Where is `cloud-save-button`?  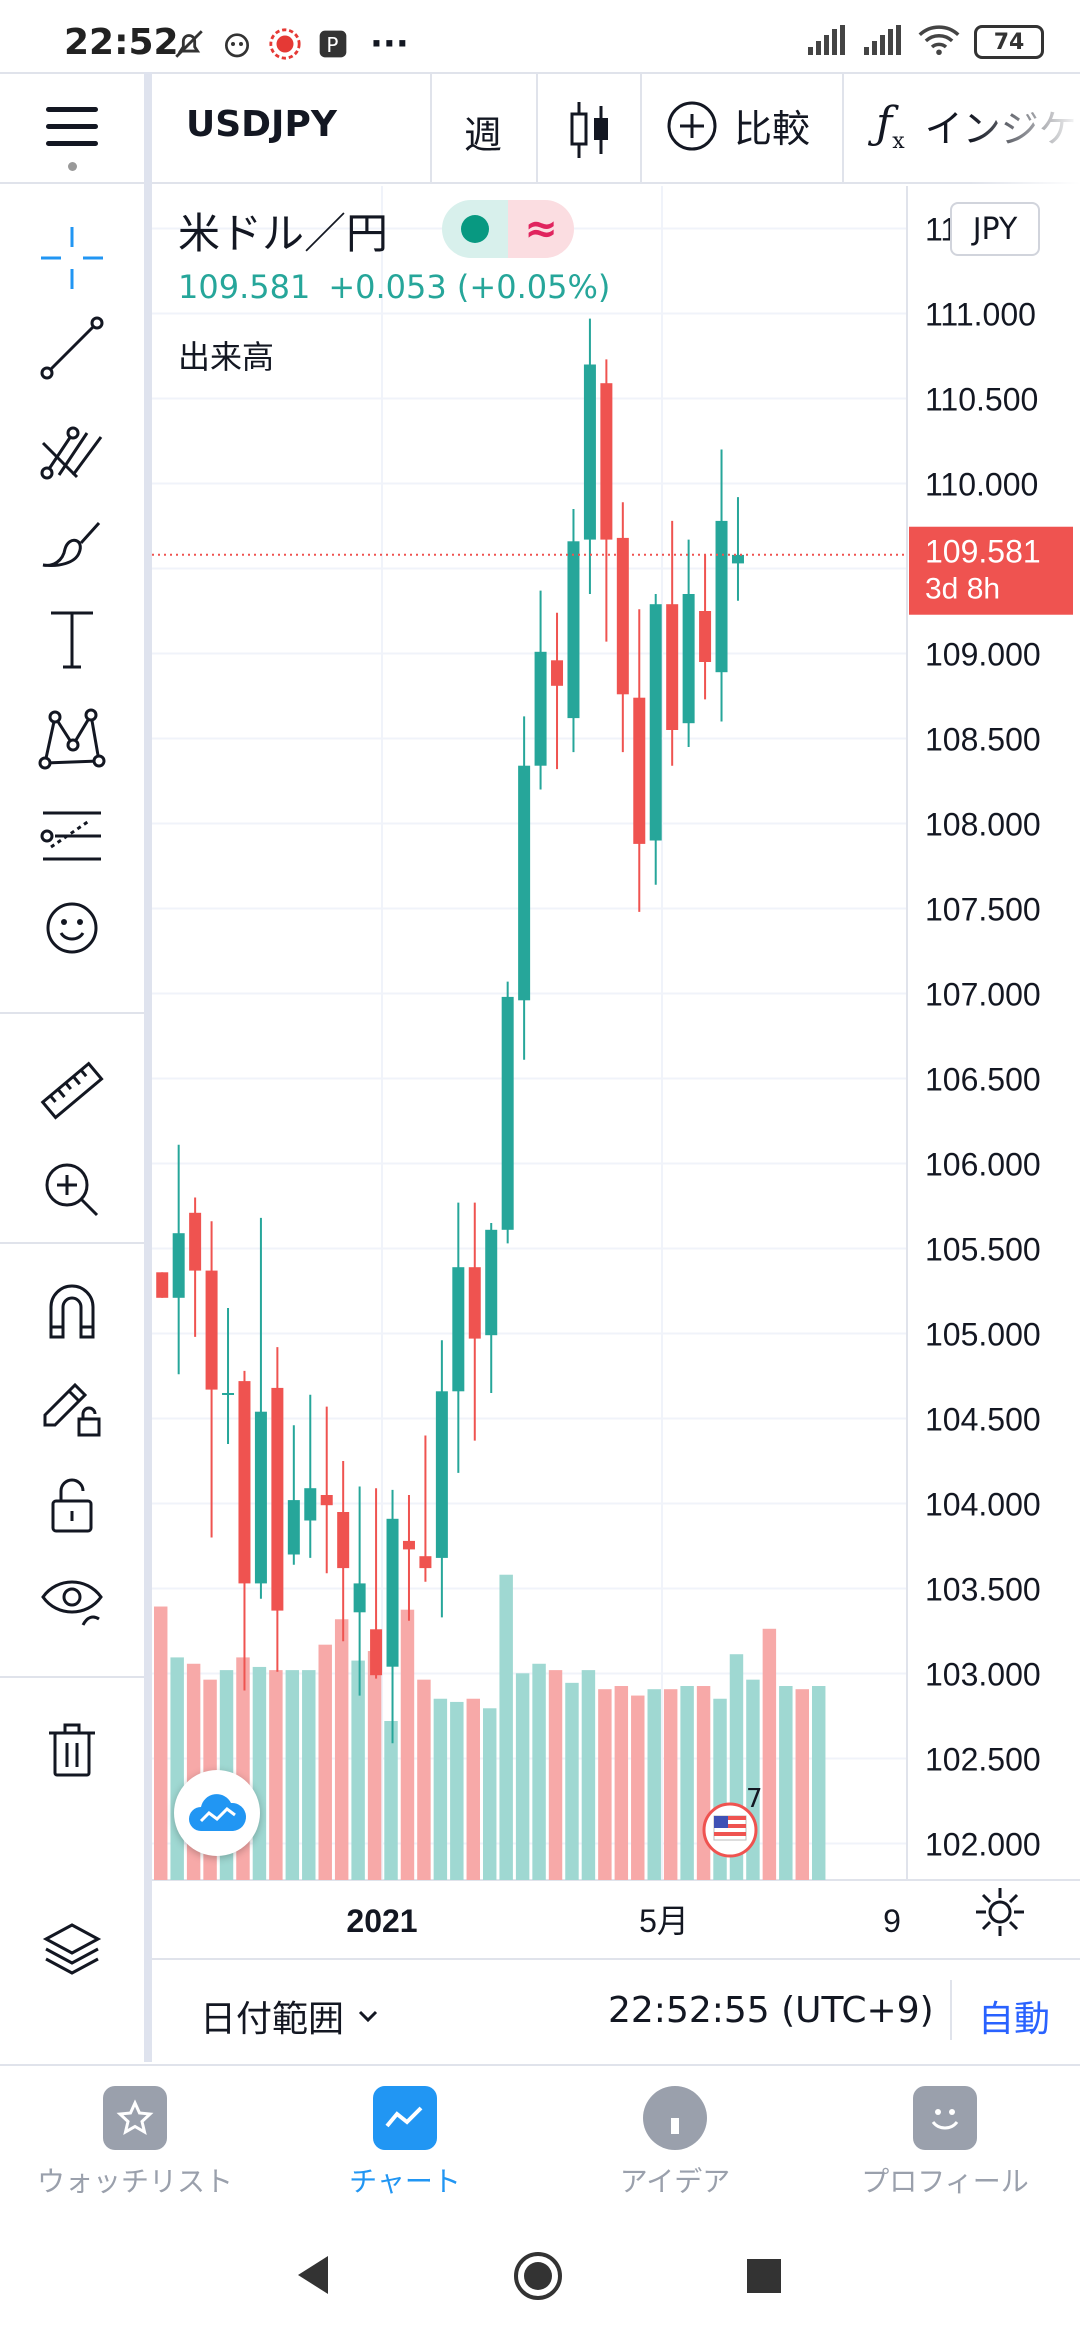
cloud-save-button is located at coordinates (217, 1813).